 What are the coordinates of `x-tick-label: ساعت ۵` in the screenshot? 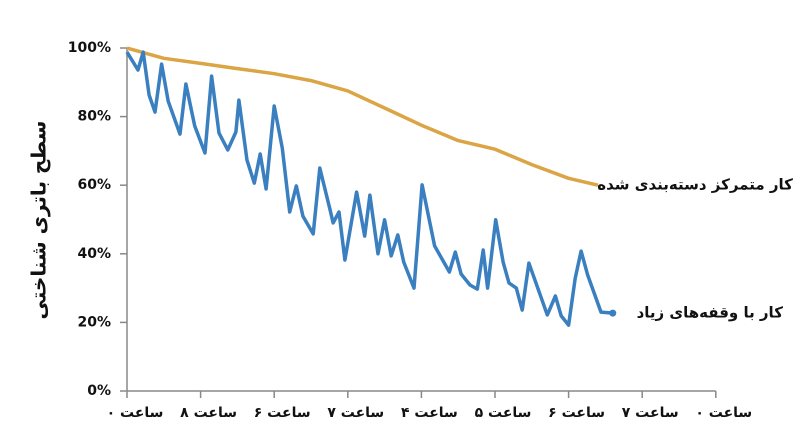 It's located at (503, 413).